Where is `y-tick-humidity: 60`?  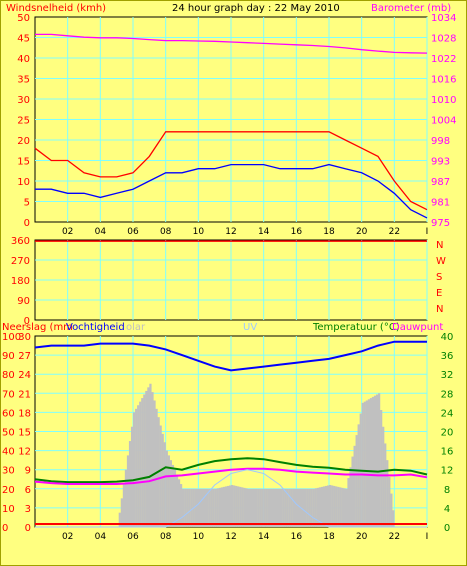
y-tick-humidity: 60 is located at coordinates (8, 413).